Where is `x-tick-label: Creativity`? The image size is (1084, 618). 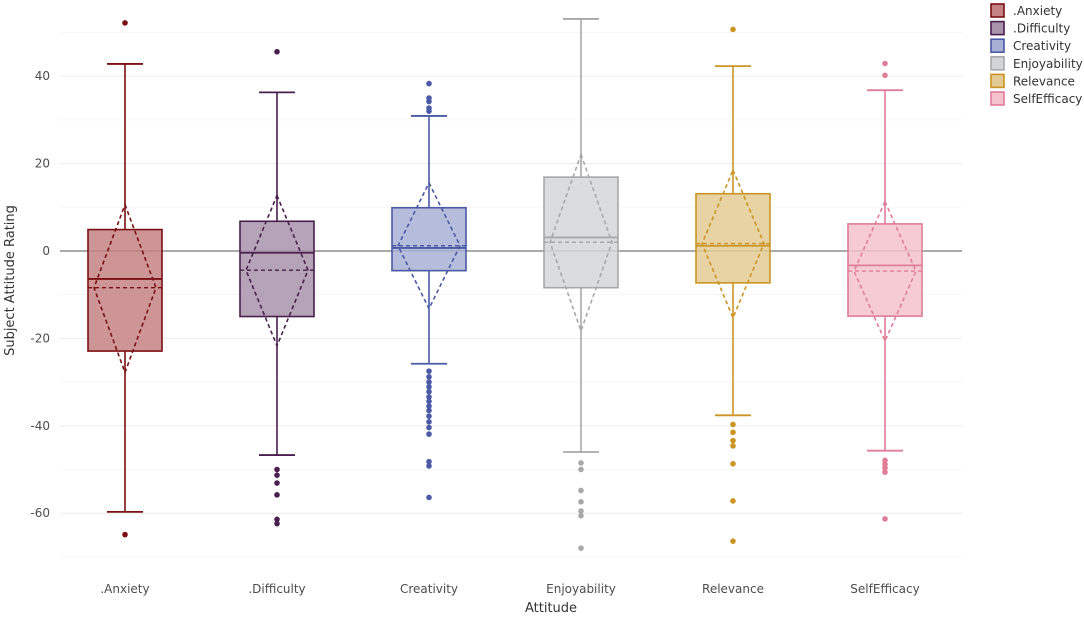
x-tick-label: Creativity is located at coordinates (429, 589).